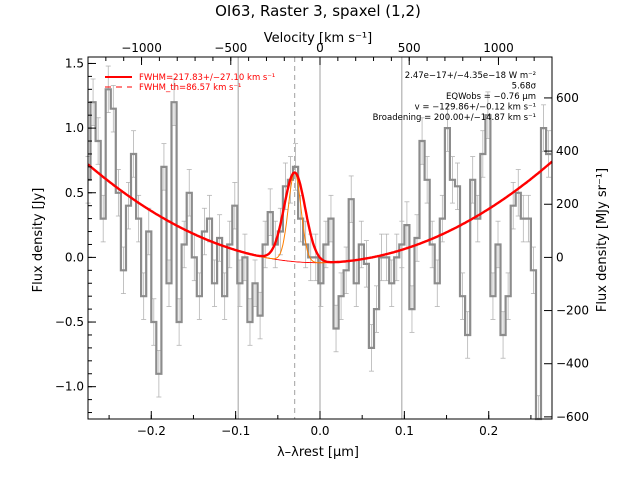 This screenshot has height=480, width=640. What do you see at coordinates (141, 48) in the screenshot?
I see `x2-tick-label: −1000` at bounding box center [141, 48].